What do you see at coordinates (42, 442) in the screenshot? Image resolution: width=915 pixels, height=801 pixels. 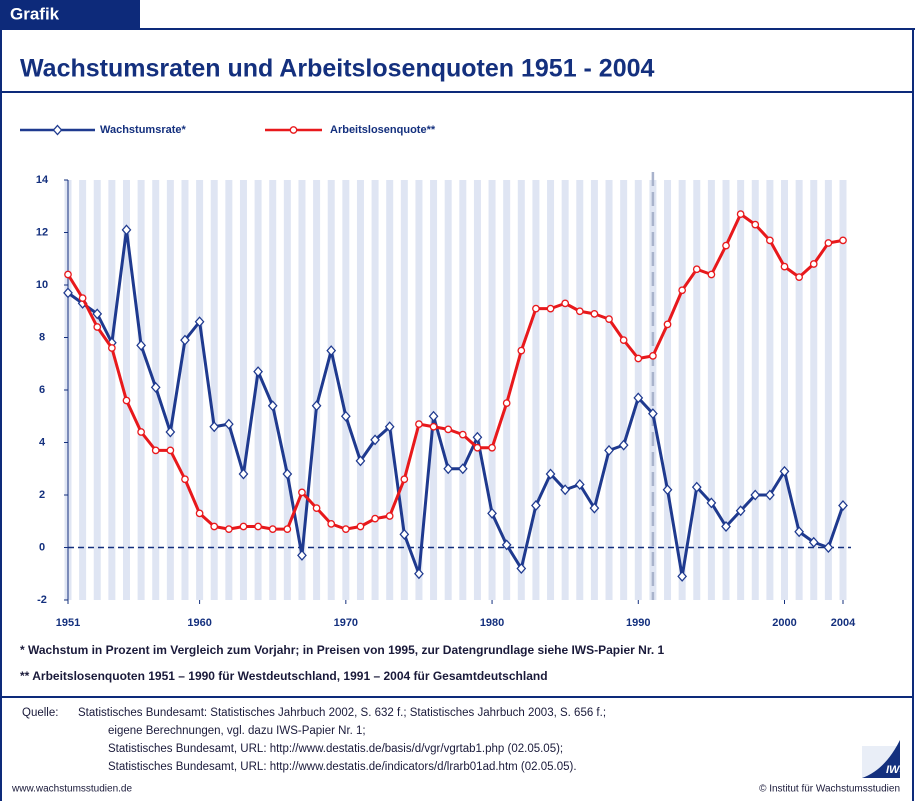 I see `y-tick-label: 4` at bounding box center [42, 442].